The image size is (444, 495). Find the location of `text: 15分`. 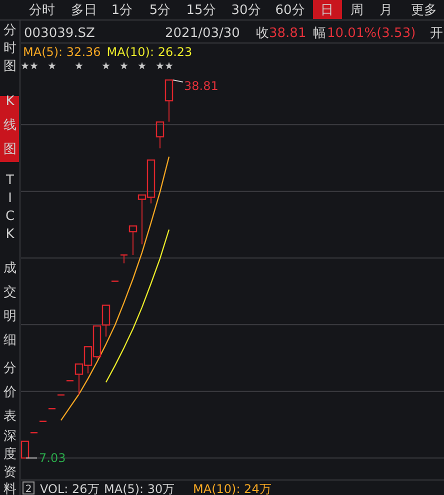

text: 15分 is located at coordinates (201, 10).